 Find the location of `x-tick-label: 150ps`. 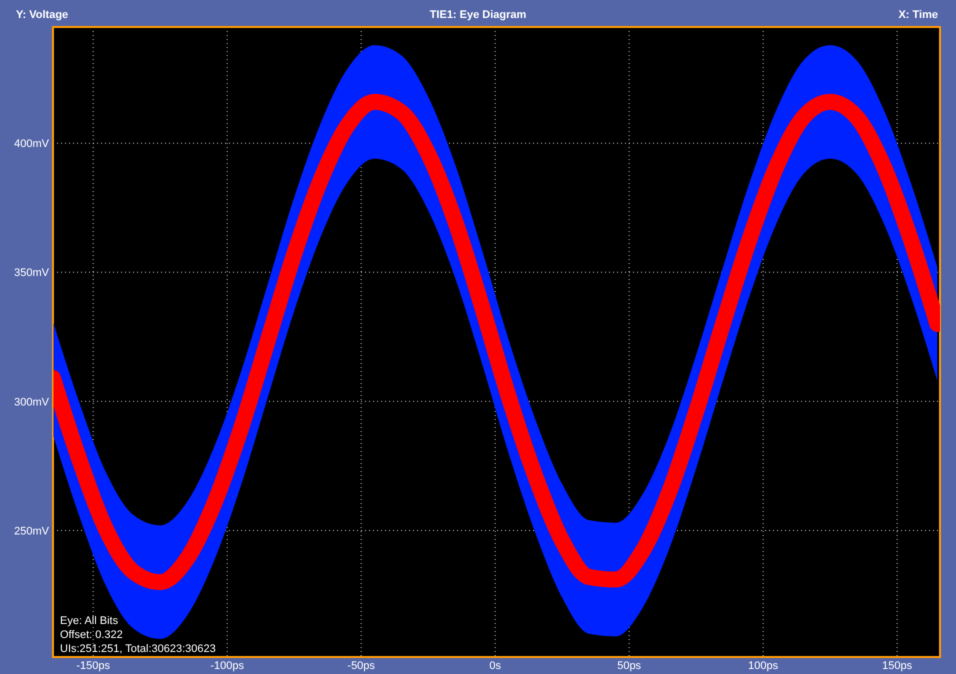

x-tick-label: 150ps is located at coordinates (897, 666).